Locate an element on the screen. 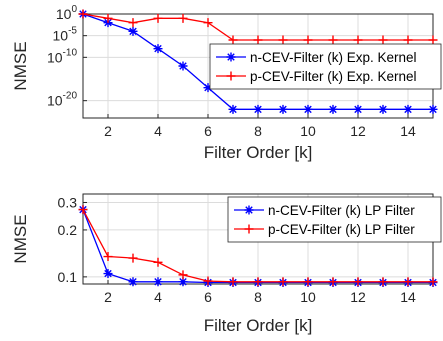 The image size is (443, 341). legend-item-2: p-CEV-Filter (k) Exp. Kernel is located at coordinates (316, 76).